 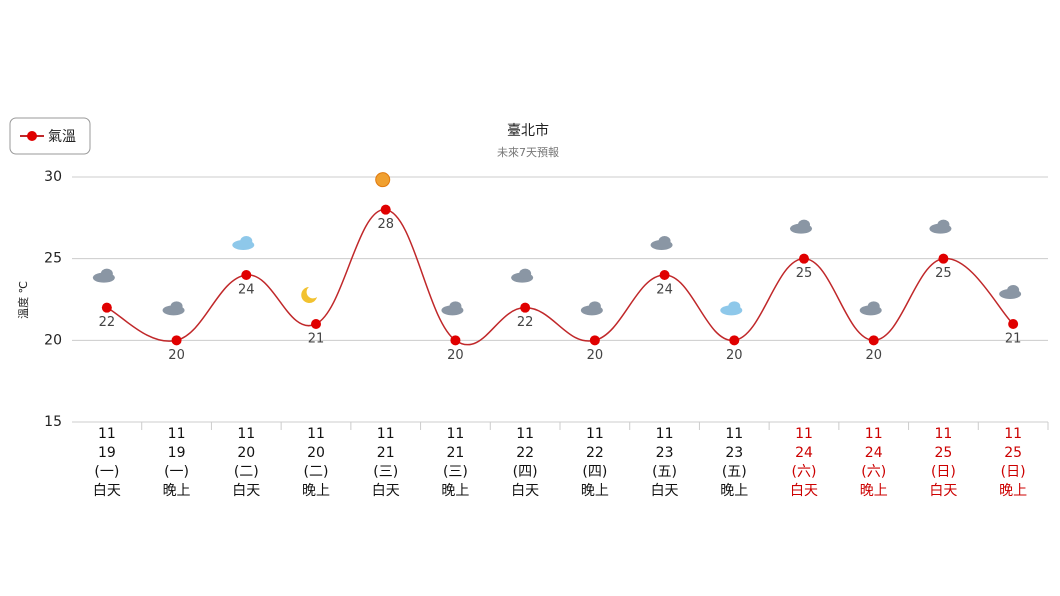 I want to click on chart-subtitle: 未來7天預報, so click(x=528, y=152).